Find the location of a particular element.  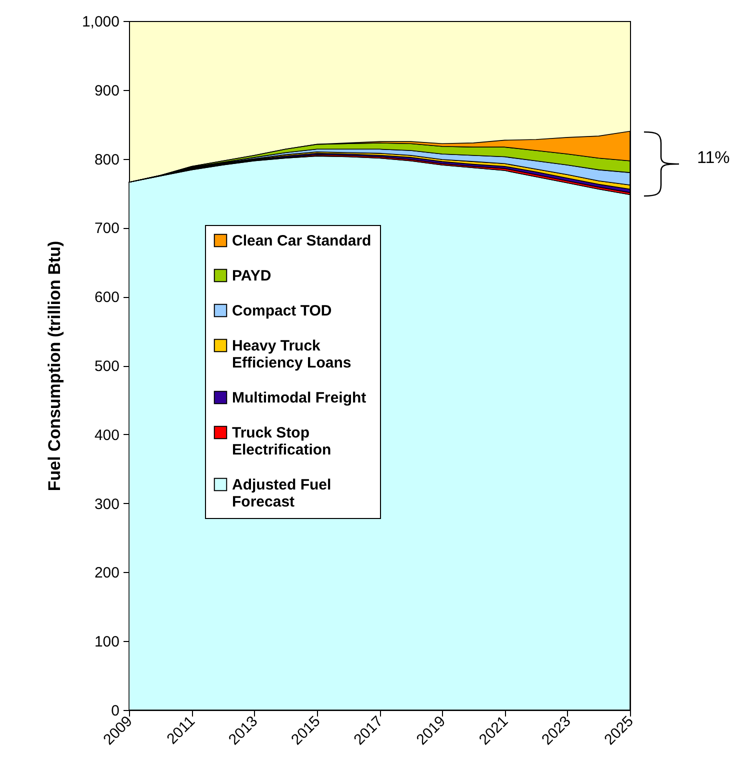

legend-label: Adjusted Fuel Forecast is located at coordinates (282, 493).